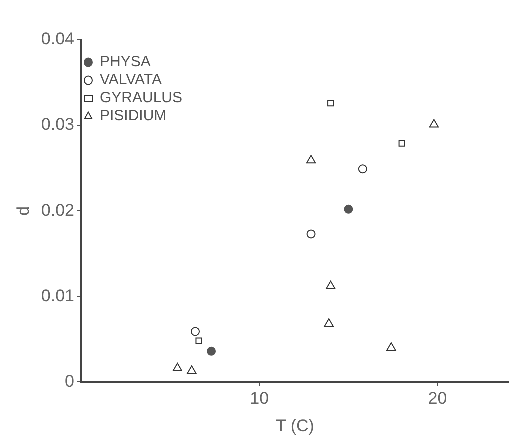 Image resolution: width=515 pixels, height=446 pixels. What do you see at coordinates (133, 116) in the screenshot?
I see `legend-label: PISIDIUM` at bounding box center [133, 116].